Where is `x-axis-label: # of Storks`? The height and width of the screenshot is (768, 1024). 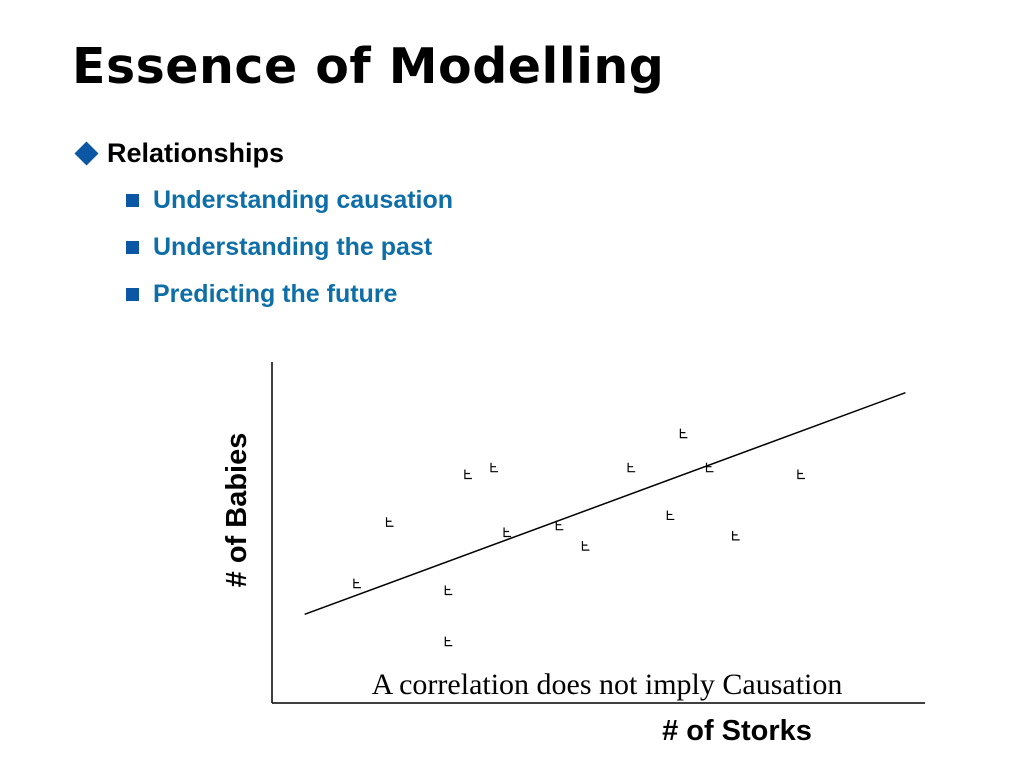
x-axis-label: # of Storks is located at coordinates (737, 731).